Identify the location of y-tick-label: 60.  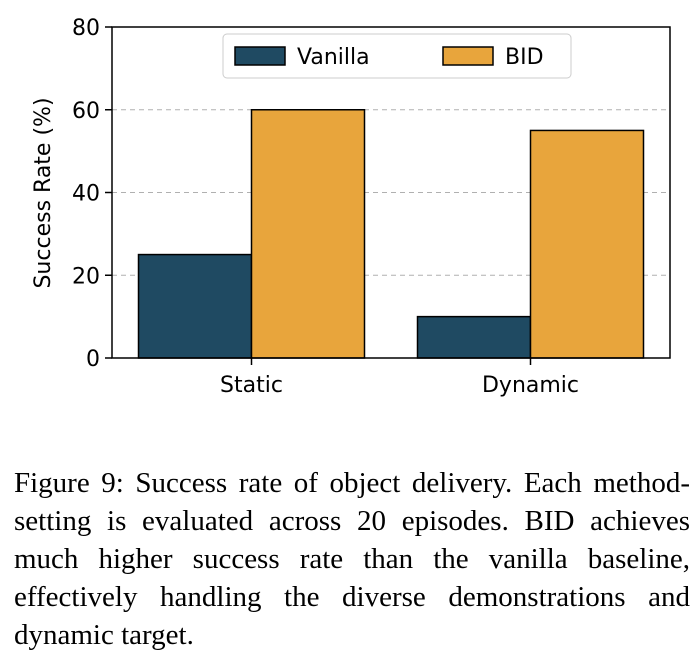
(86, 111).